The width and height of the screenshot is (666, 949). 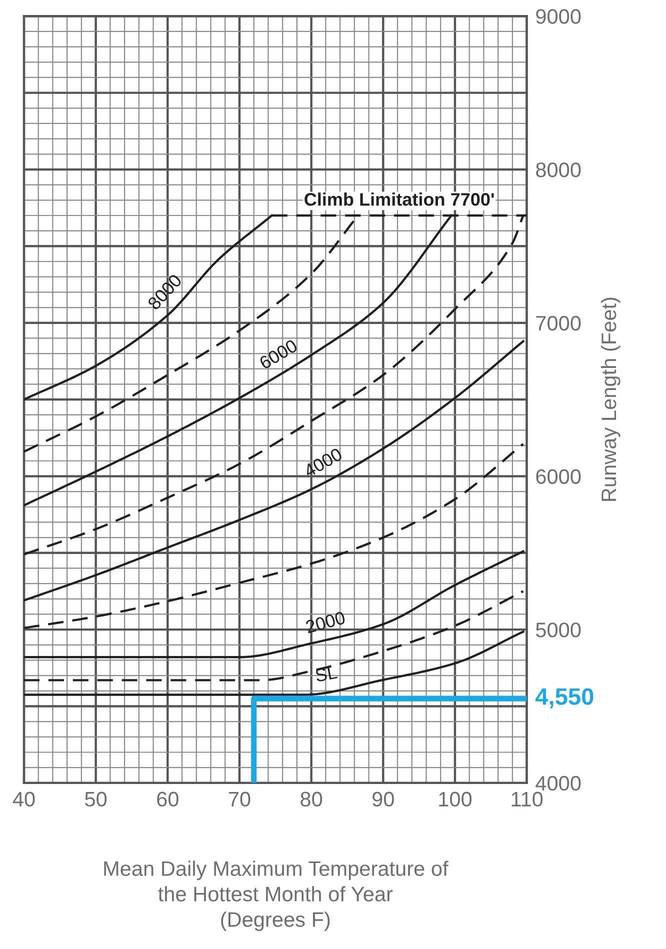 What do you see at coordinates (239, 799) in the screenshot?
I see `x-tick-label: 70` at bounding box center [239, 799].